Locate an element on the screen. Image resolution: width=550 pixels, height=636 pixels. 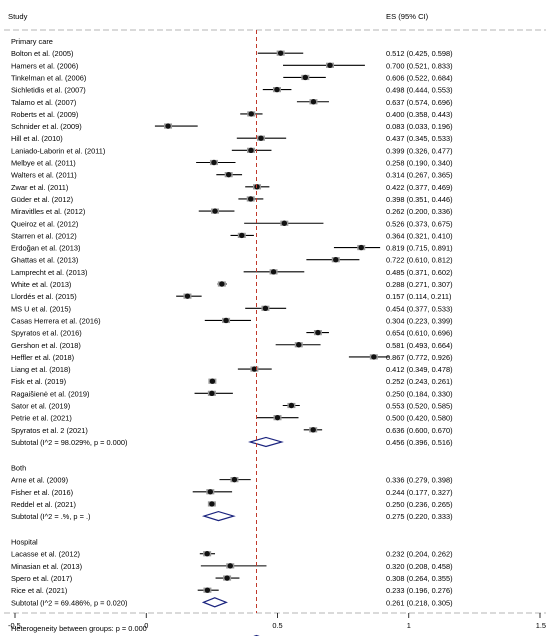
study-label: Güder et al. (2012) is located at coordinates (42, 199).